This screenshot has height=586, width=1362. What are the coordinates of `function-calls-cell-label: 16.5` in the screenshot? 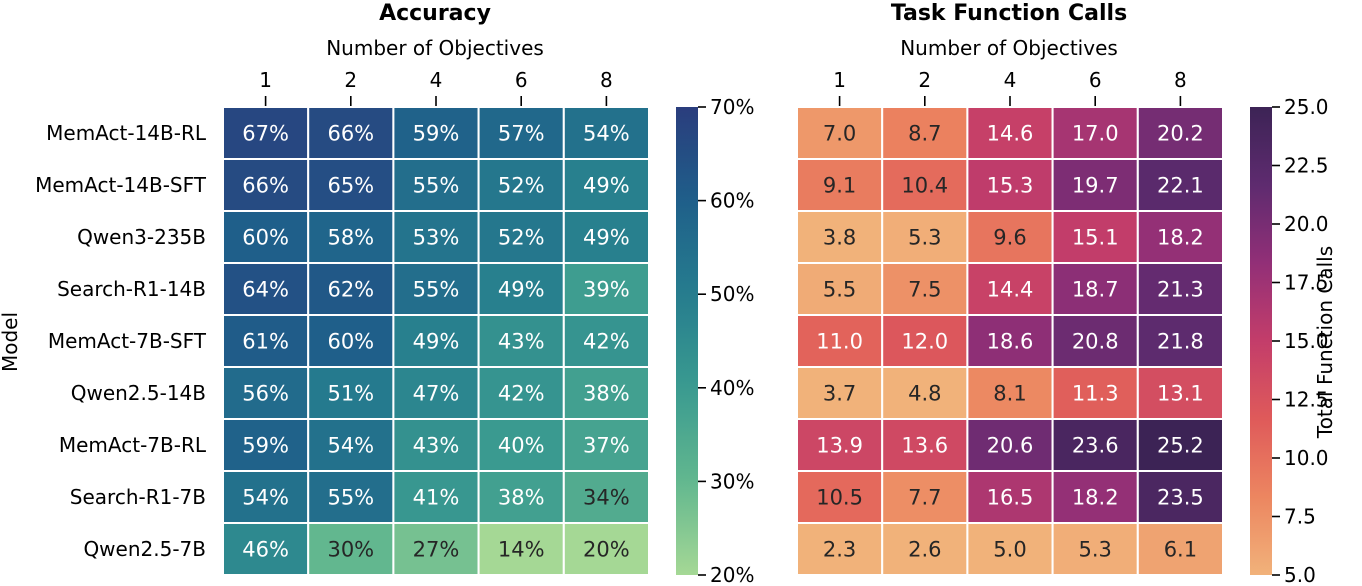 It's located at (1010, 498).